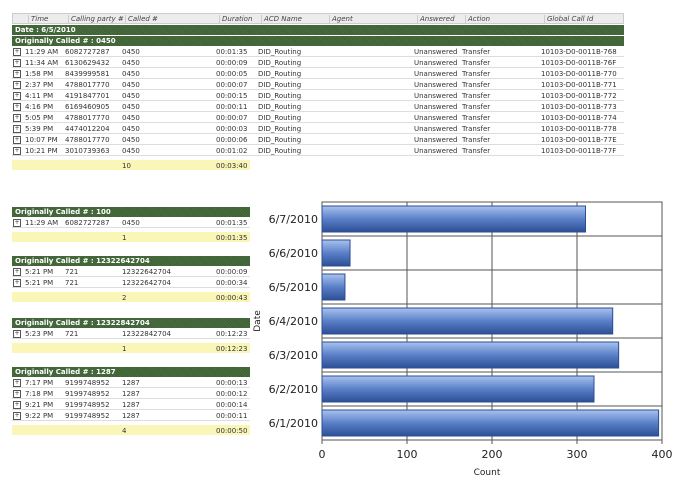 The image size is (676, 485). What do you see at coordinates (131, 271) in the screenshot?
I see `table-row: +5:21 PM 721 12322642704 00:00:09` at bounding box center [131, 271].